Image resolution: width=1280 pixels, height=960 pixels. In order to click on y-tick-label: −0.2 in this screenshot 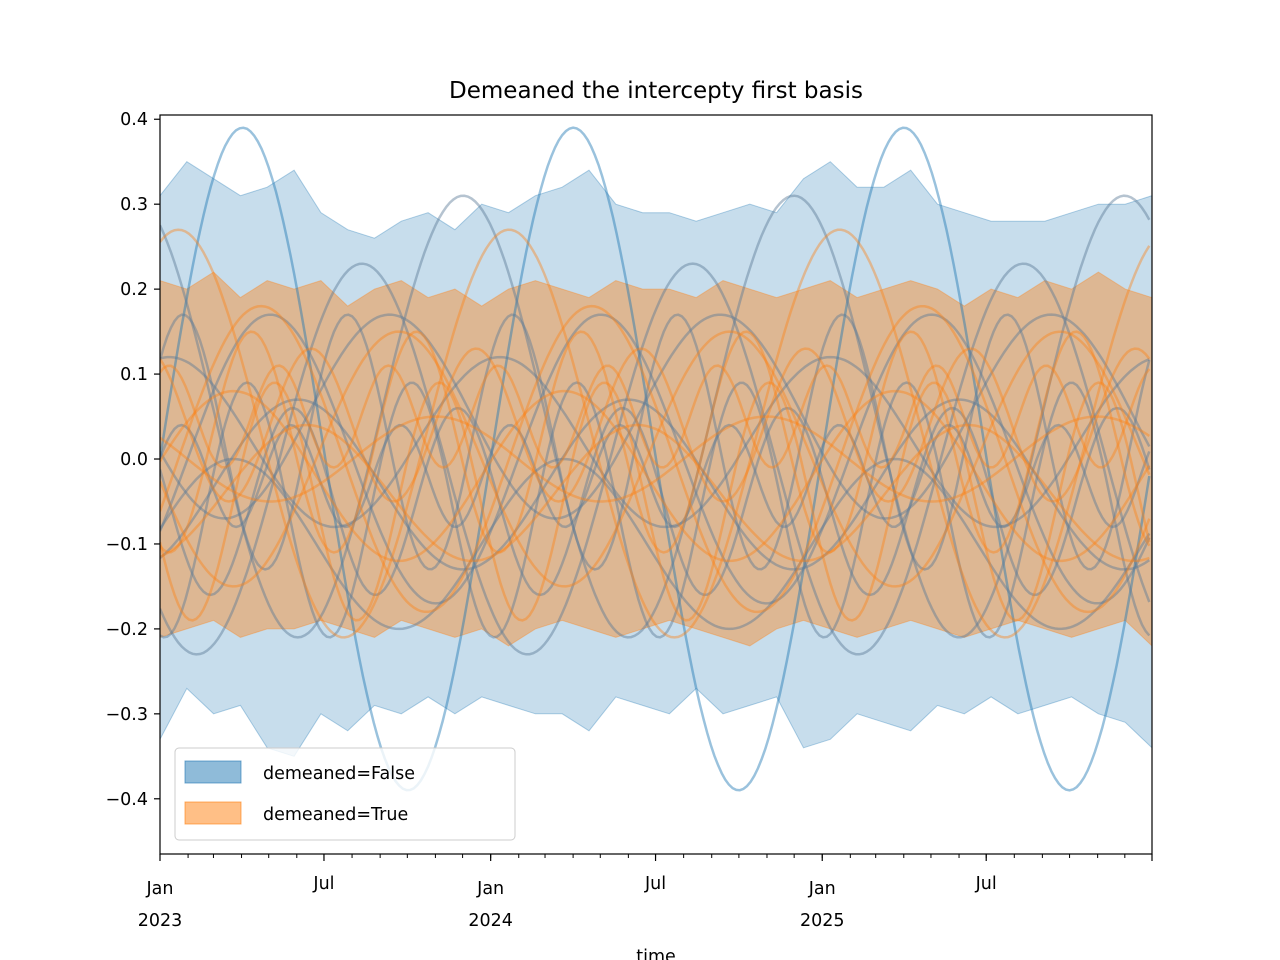, I will do `click(127, 630)`.